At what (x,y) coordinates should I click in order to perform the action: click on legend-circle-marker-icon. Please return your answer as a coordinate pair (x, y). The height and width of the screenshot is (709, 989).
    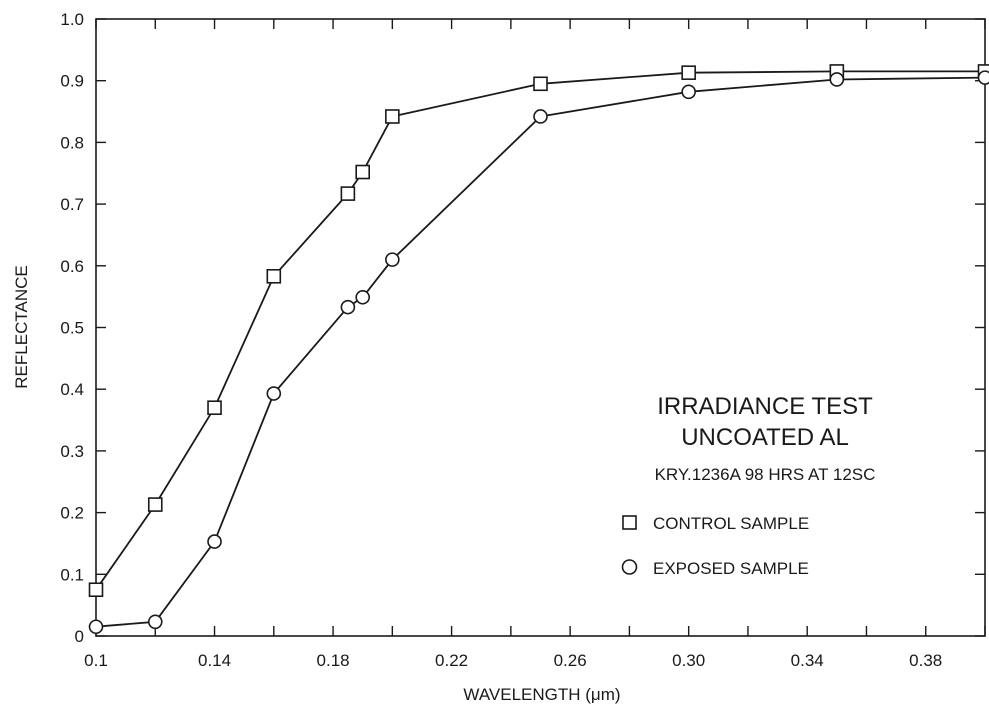
    Looking at the image, I should click on (629, 567).